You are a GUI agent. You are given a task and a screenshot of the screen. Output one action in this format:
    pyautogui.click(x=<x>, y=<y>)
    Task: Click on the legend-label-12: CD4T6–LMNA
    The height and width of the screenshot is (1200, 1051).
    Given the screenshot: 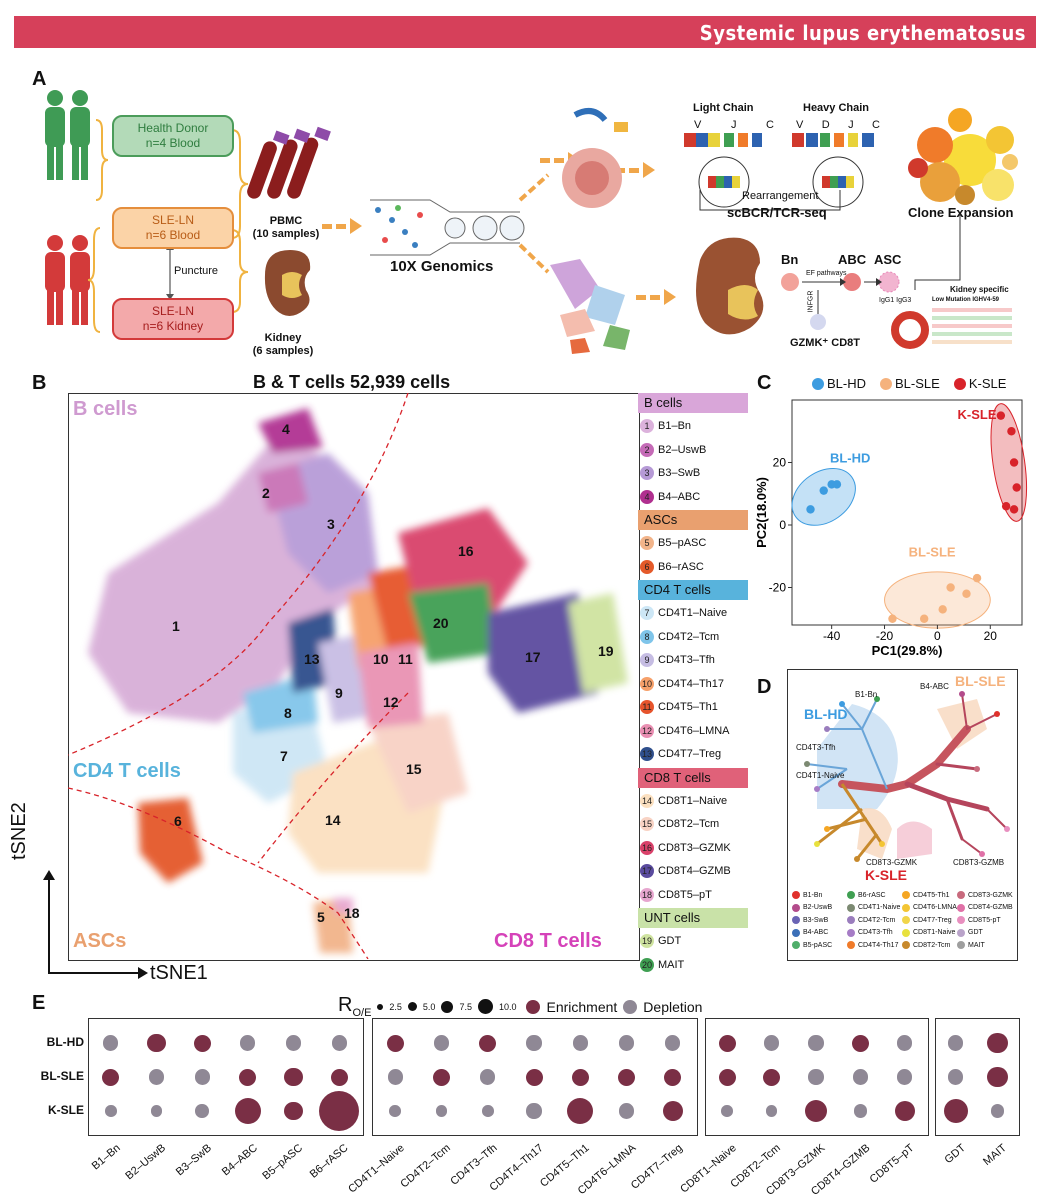 What is the action you would take?
    pyautogui.click(x=694, y=730)
    